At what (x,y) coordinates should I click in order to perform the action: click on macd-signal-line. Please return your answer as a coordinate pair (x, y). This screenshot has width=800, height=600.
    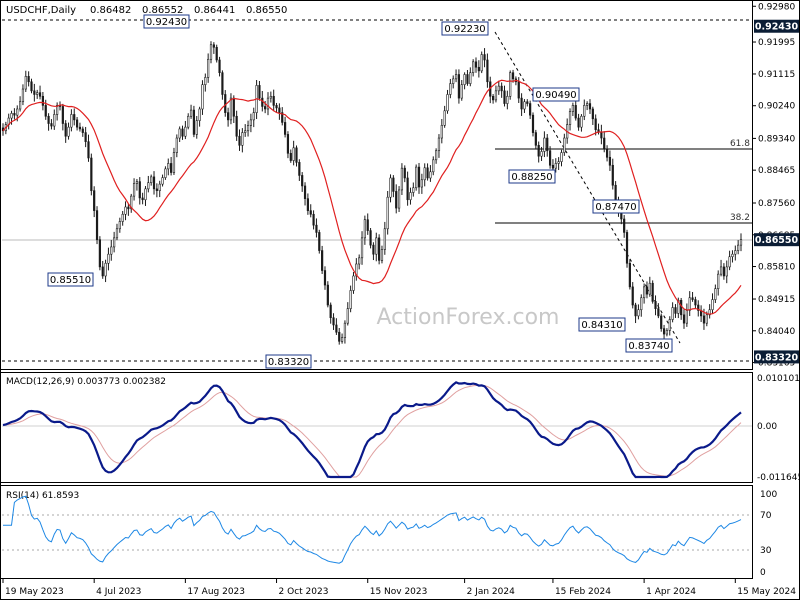
    Looking at the image, I should click on (372, 431).